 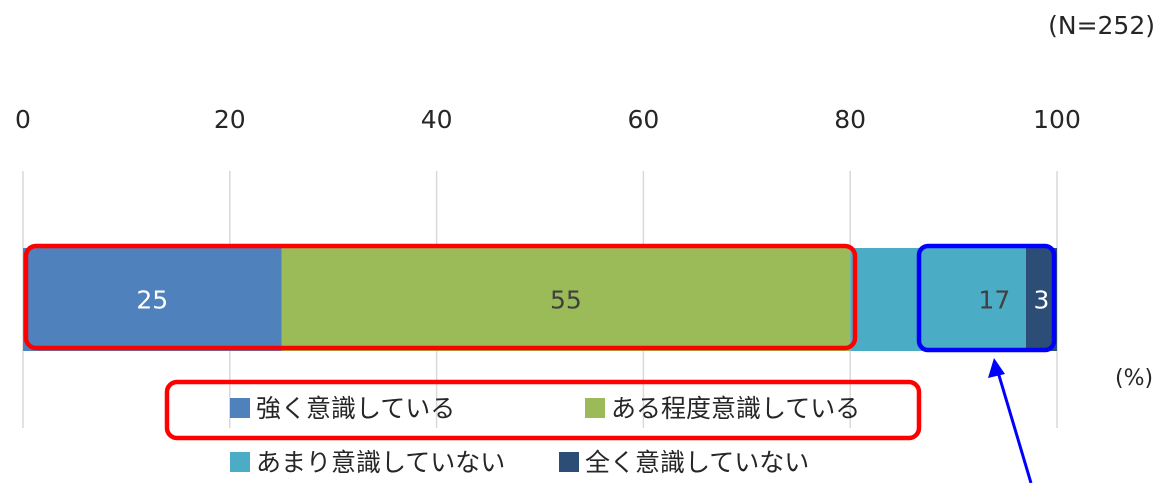 What do you see at coordinates (1057, 119) in the screenshot?
I see `x-tick-label: 100` at bounding box center [1057, 119].